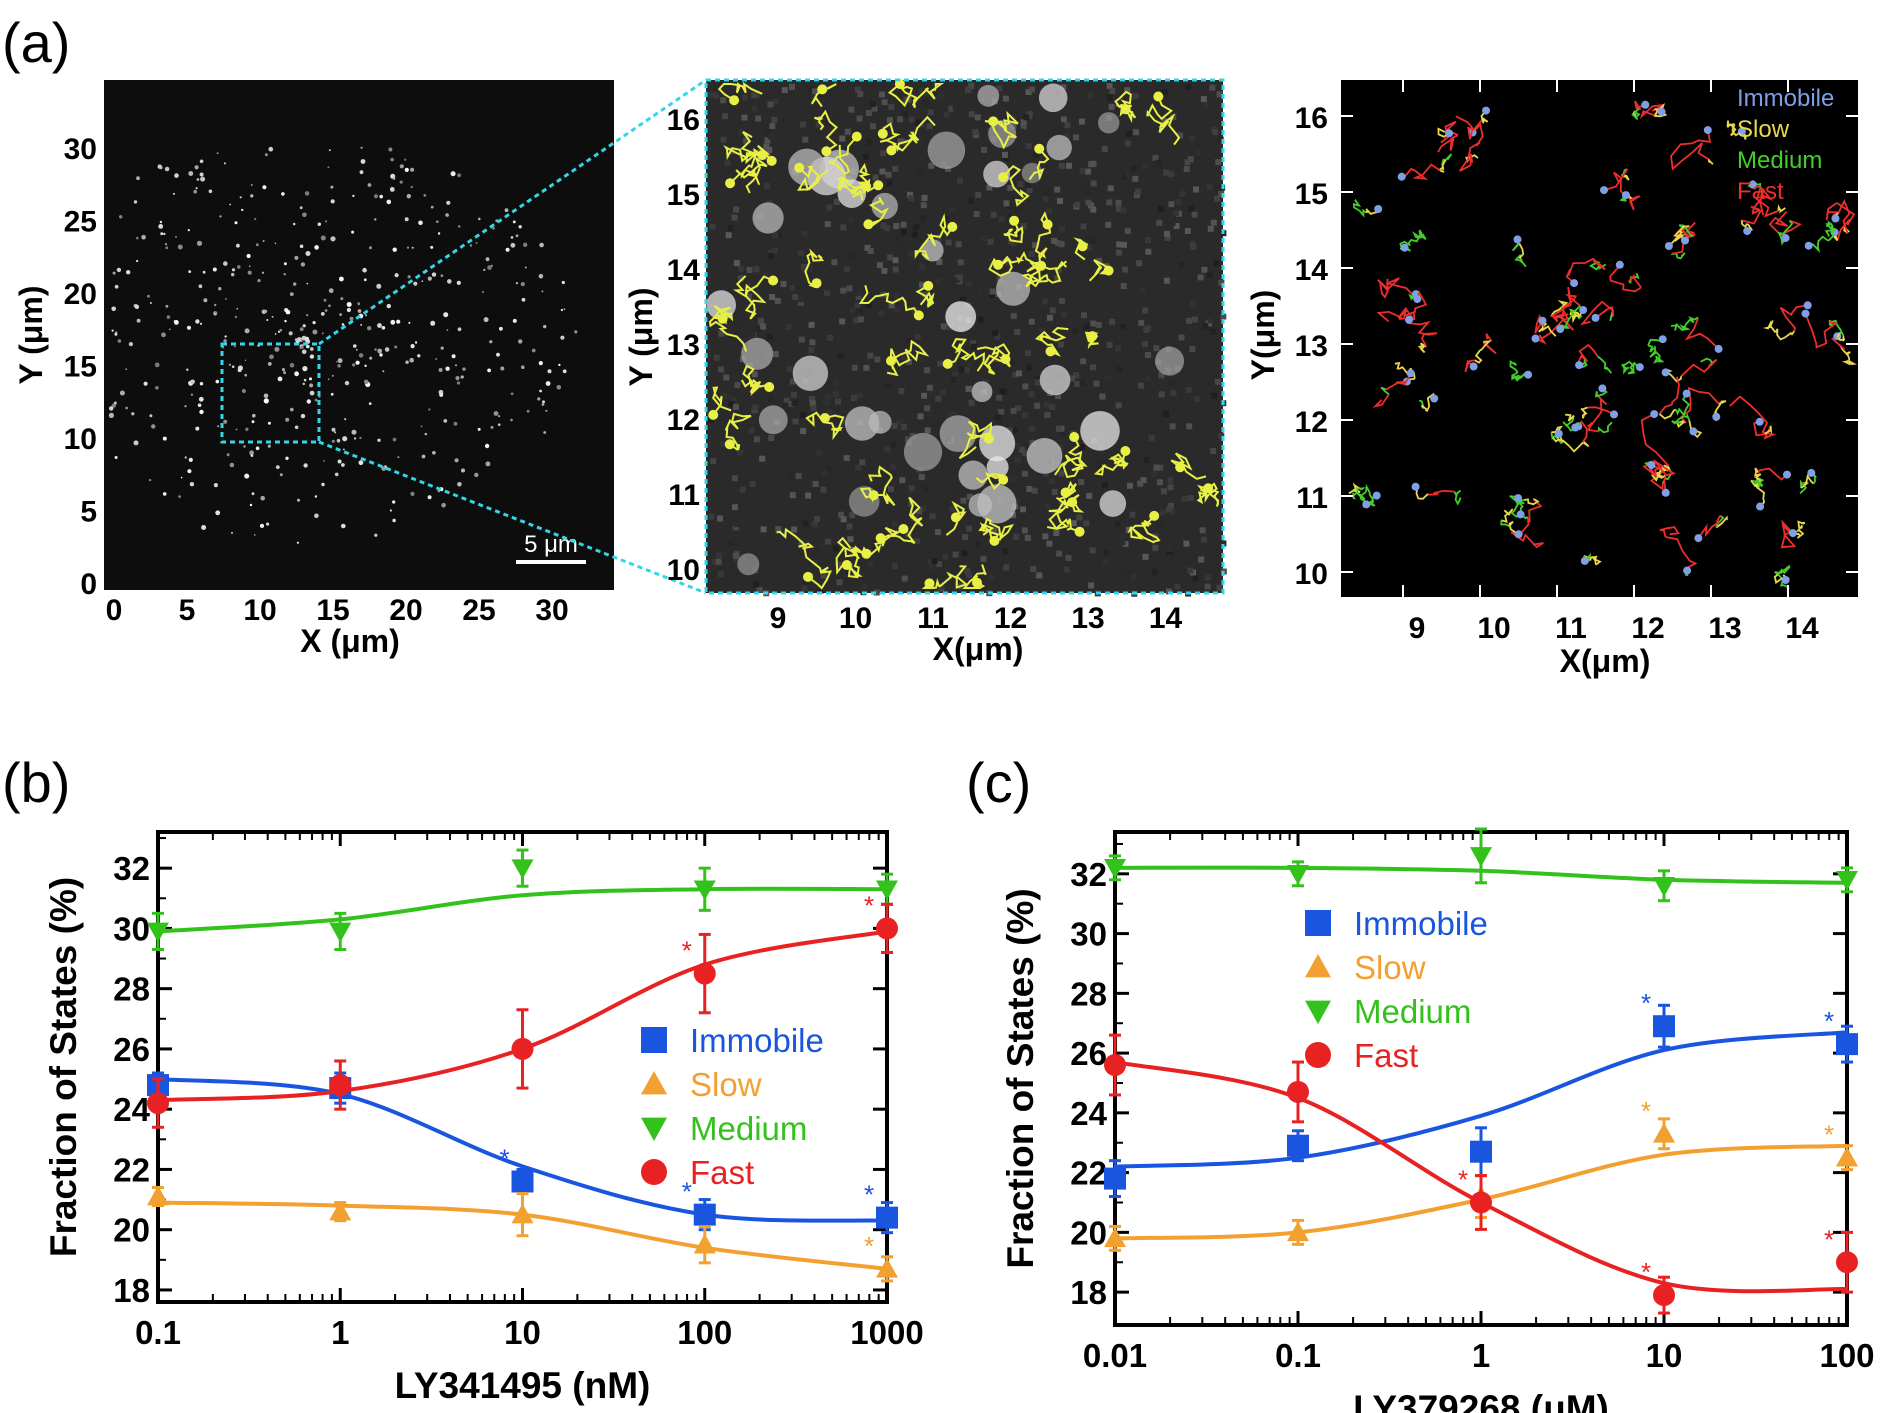 The width and height of the screenshot is (1885, 1413). Describe the element at coordinates (1599, 338) in the screenshot. I see `state-frame-ticks` at that location.